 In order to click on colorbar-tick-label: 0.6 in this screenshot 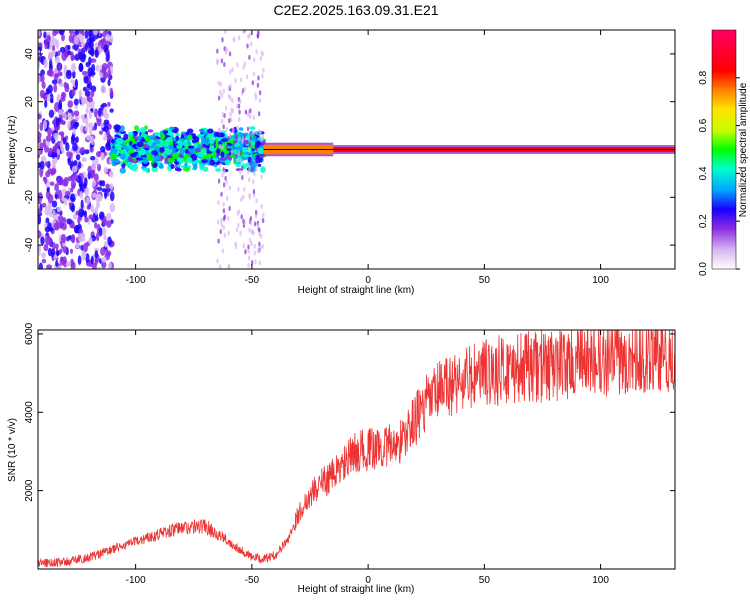, I will do `click(703, 125)`.